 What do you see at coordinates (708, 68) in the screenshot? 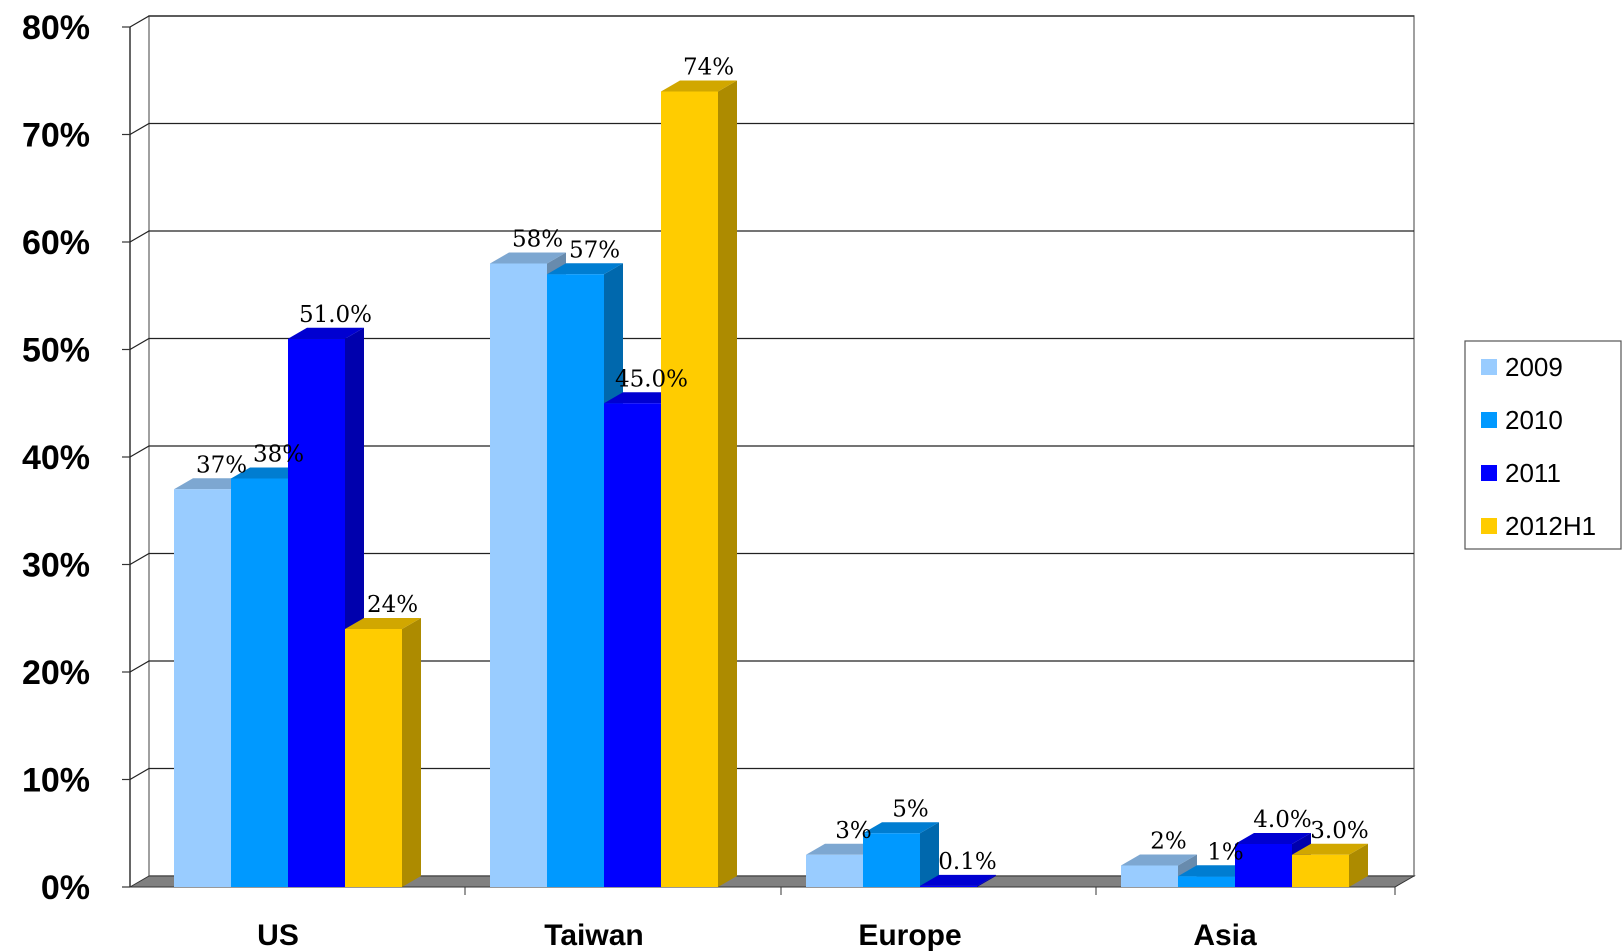
I see `data-label: 74%` at bounding box center [708, 68].